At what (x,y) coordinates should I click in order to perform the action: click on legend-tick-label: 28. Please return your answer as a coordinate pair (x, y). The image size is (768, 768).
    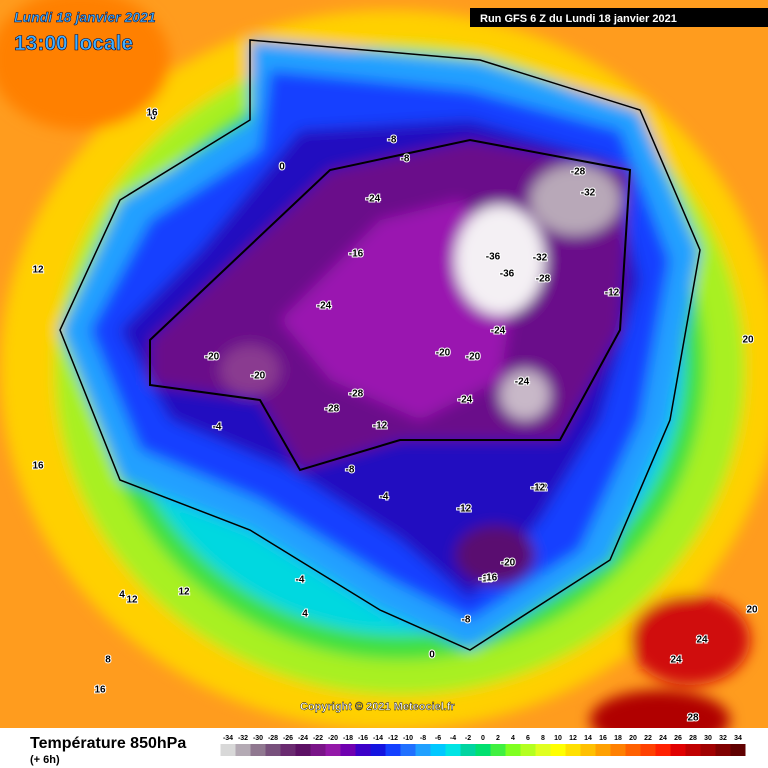
    Looking at the image, I should click on (693, 738).